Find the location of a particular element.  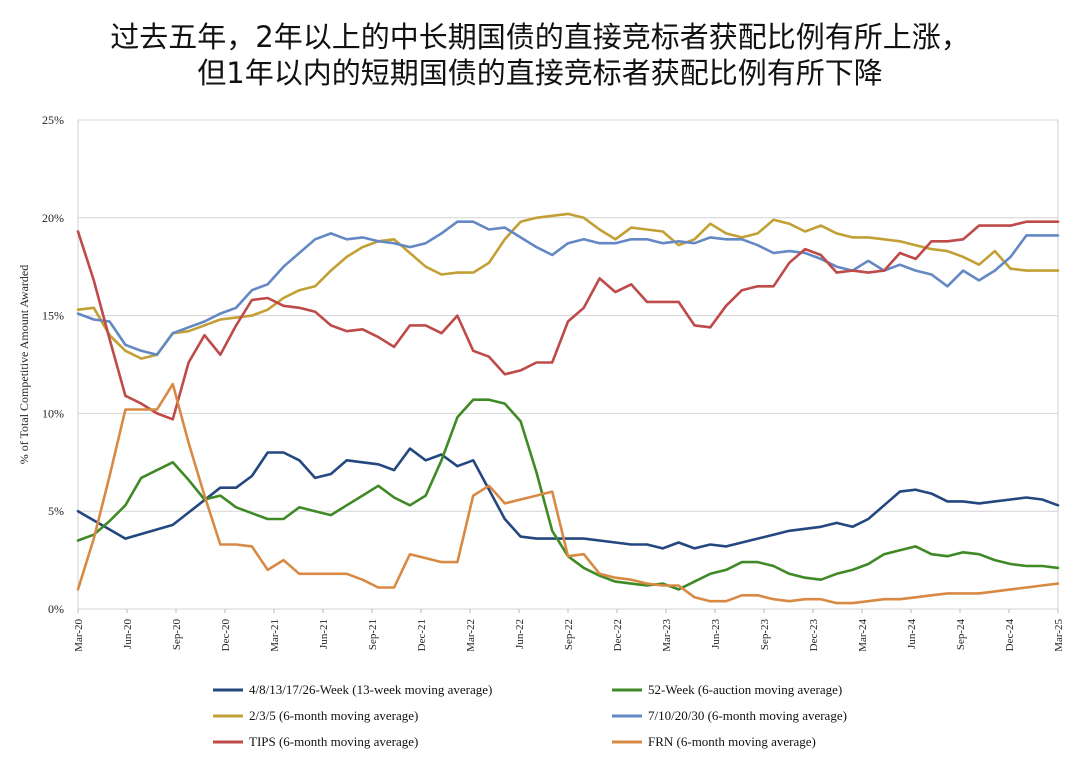

x-tick-label: Dec-21 is located at coordinates (422, 635).